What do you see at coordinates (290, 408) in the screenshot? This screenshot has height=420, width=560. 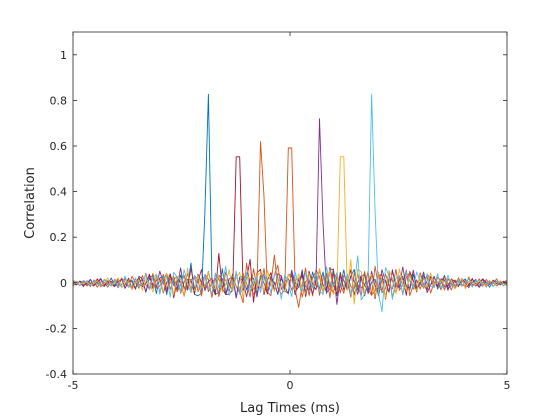 I see `x-axis-label: Lag Times (ms)` at bounding box center [290, 408].